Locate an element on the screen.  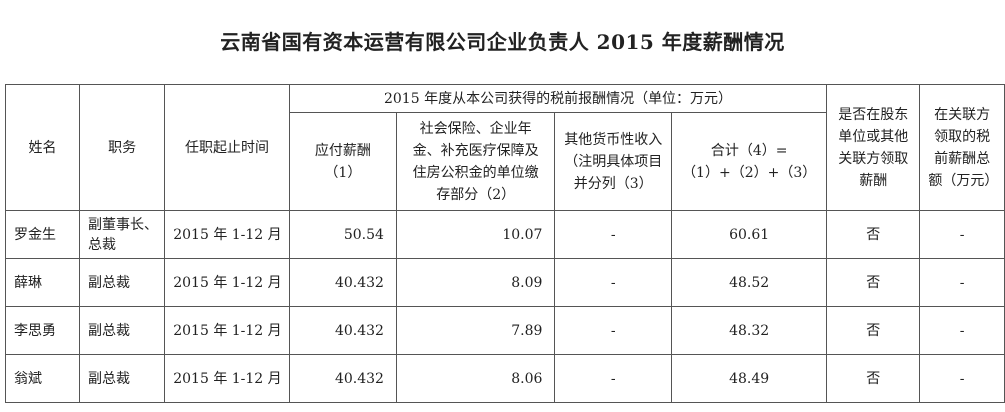
cell-social: 8.09 is located at coordinates (475, 282).